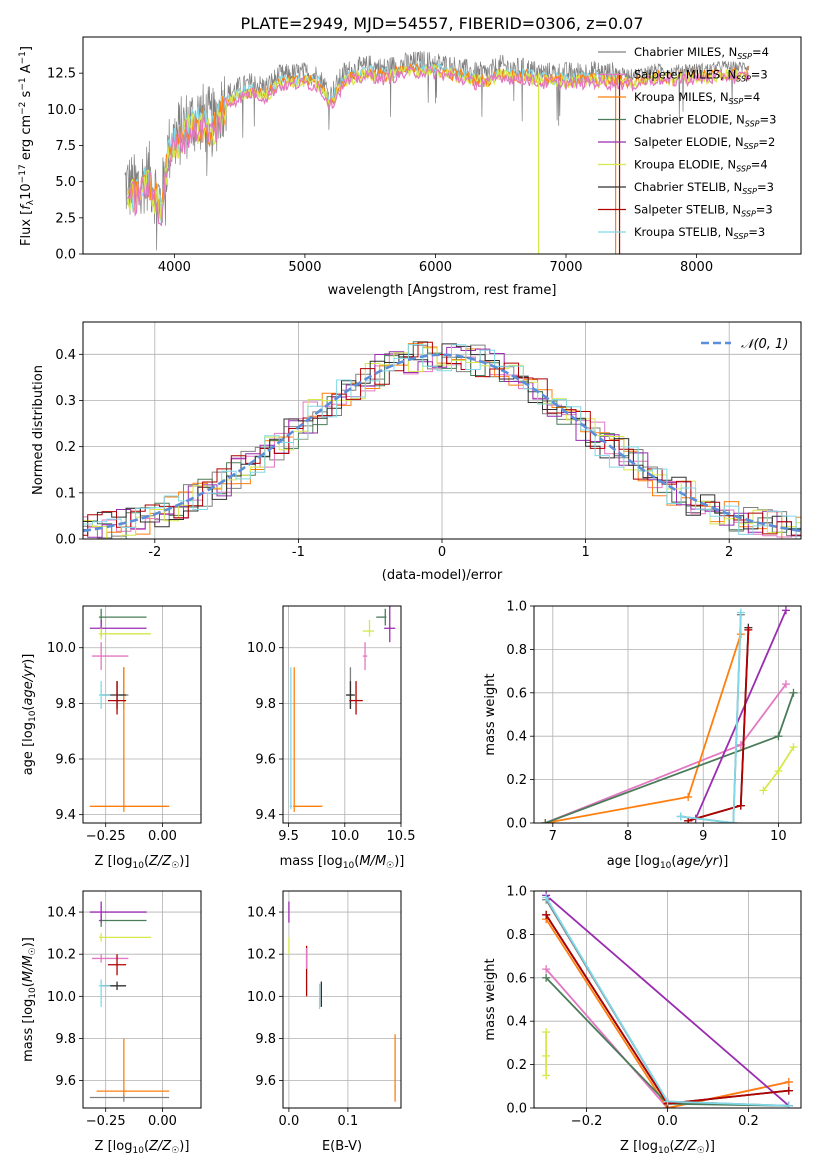 Image resolution: width=819 pixels, height=1170 pixels. I want to click on x-tick-label: −0.25, so click(106, 836).